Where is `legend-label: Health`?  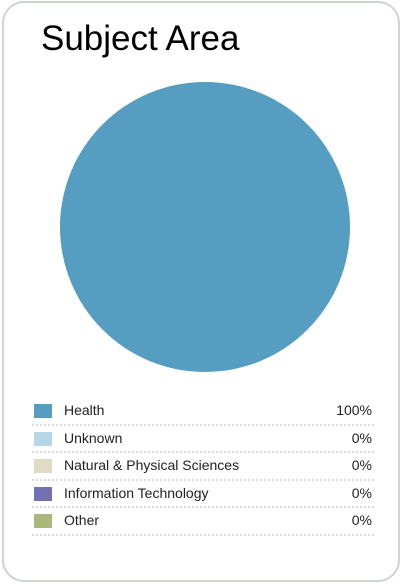 legend-label: Health is located at coordinates (84, 410).